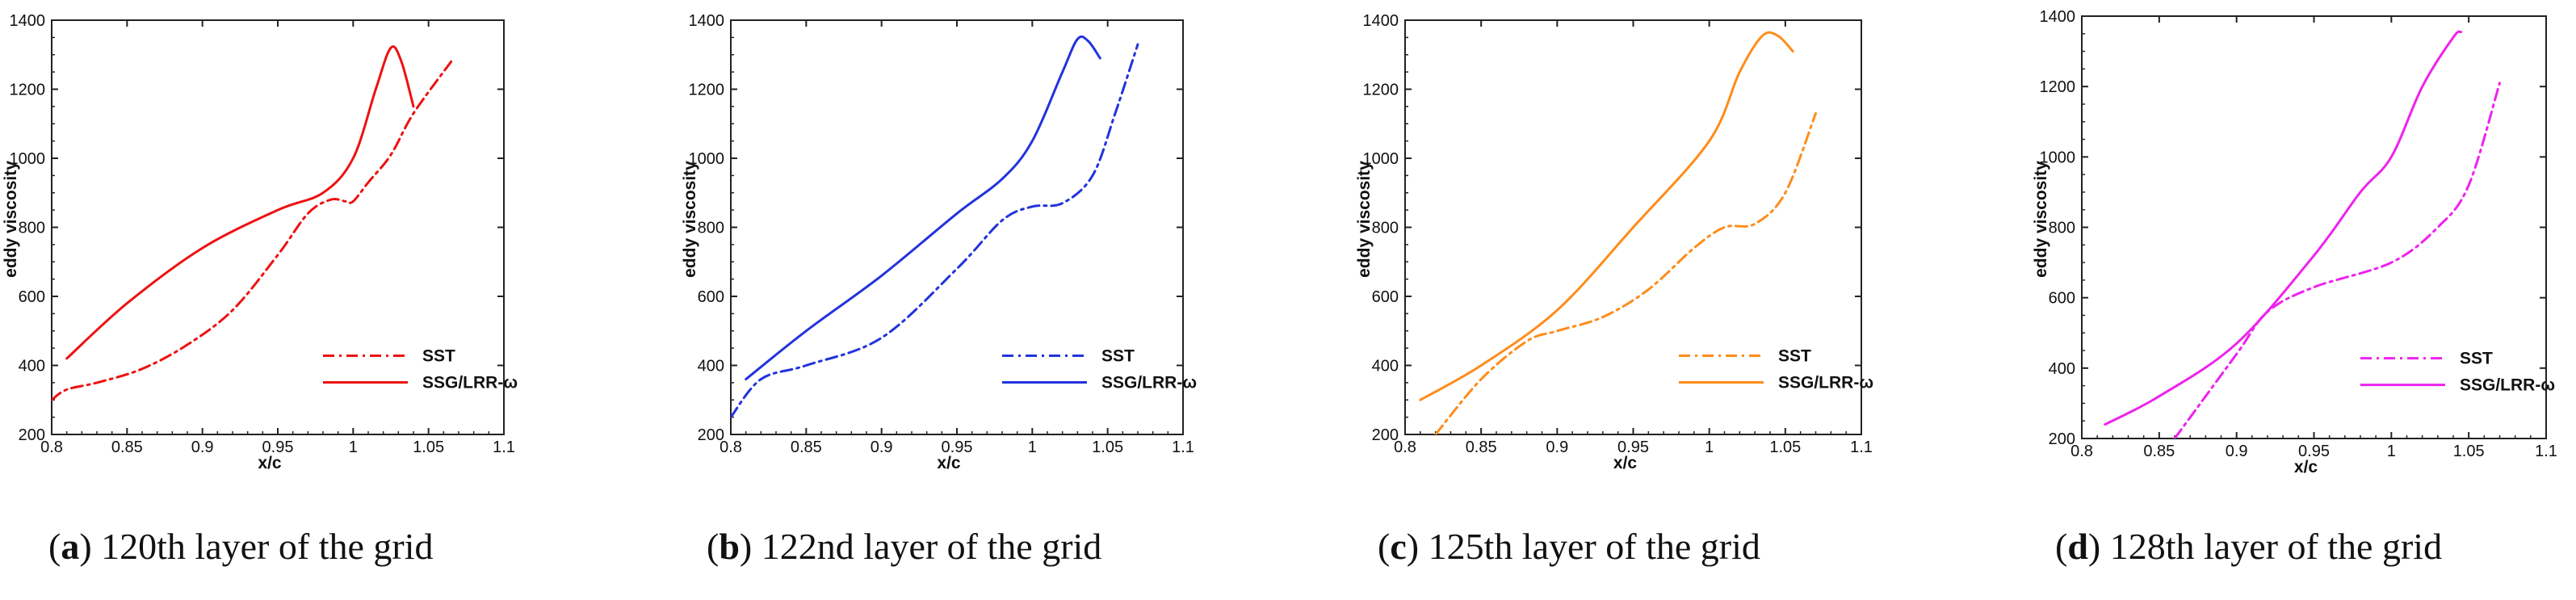  I want to click on x-tick-label-b: 1, so click(1032, 447).